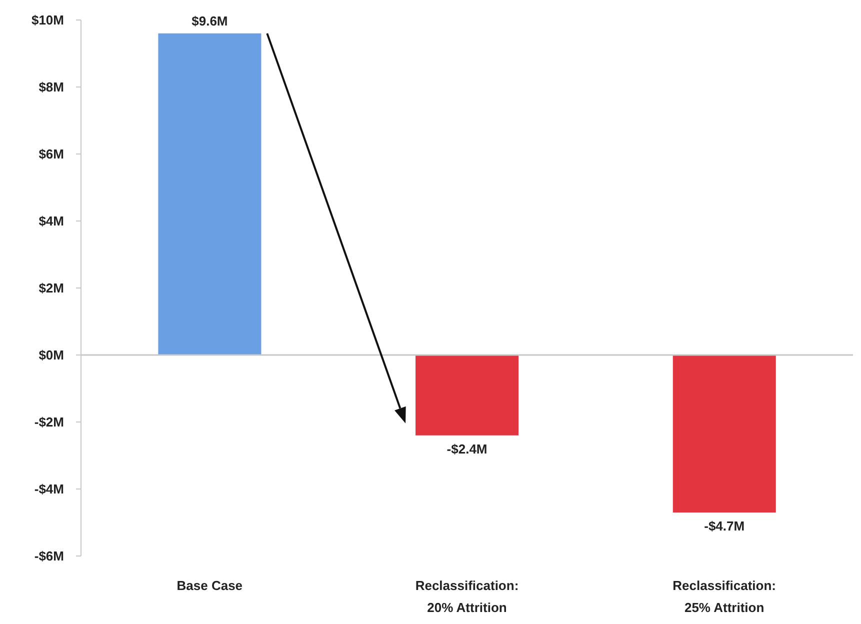 This screenshot has width=861, height=624. Describe the element at coordinates (51, 288) in the screenshot. I see `y-tick-label: $2M` at that location.